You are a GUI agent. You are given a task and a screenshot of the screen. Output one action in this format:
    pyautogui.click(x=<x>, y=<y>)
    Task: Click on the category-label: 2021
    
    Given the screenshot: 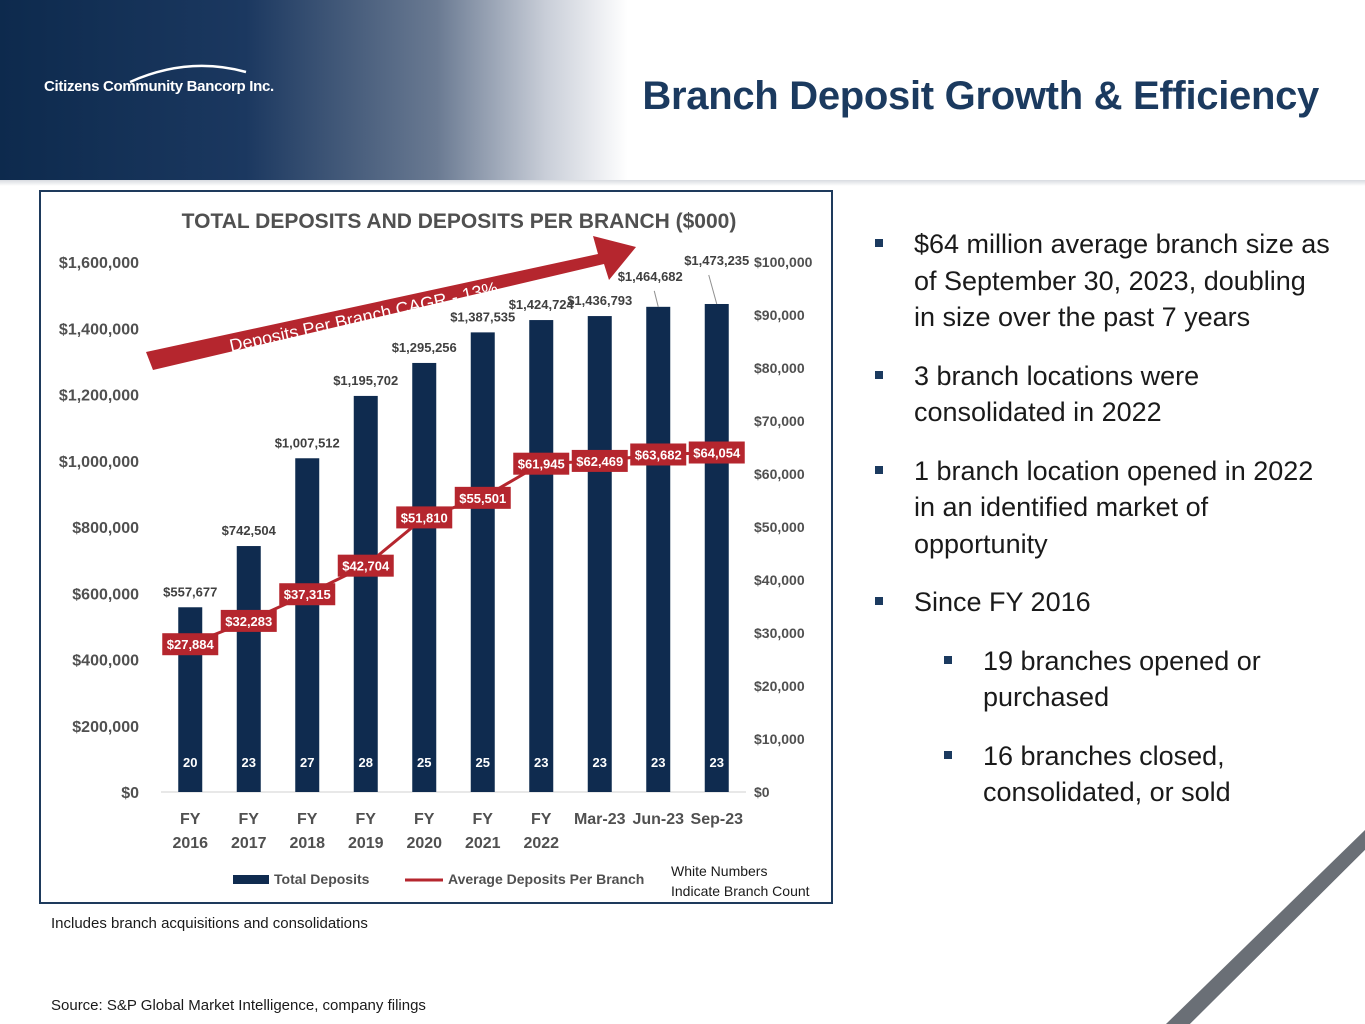 What is the action you would take?
    pyautogui.click(x=483, y=843)
    